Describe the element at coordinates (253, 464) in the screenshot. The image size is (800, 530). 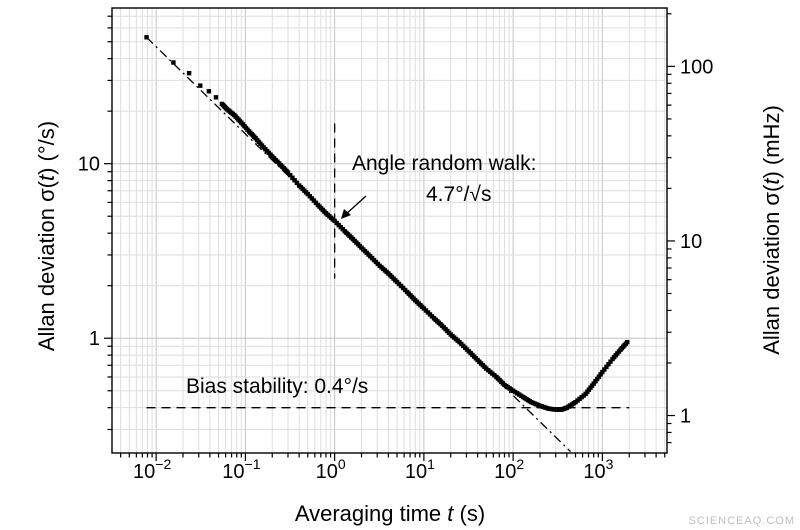
I see `x-tick-exponent: −1` at that location.